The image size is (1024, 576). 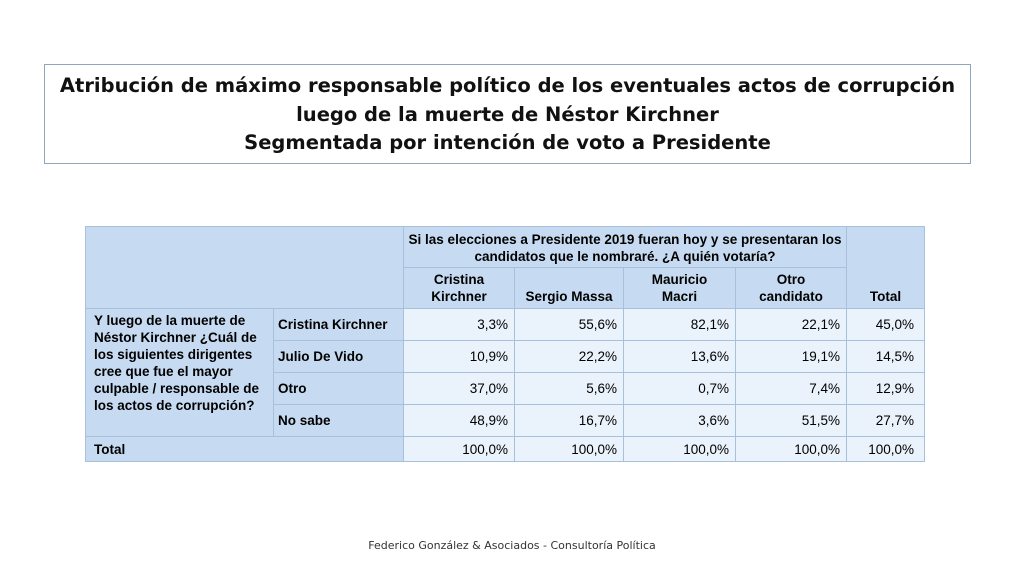 I want to click on table-cell: 0,7%, so click(x=679, y=388).